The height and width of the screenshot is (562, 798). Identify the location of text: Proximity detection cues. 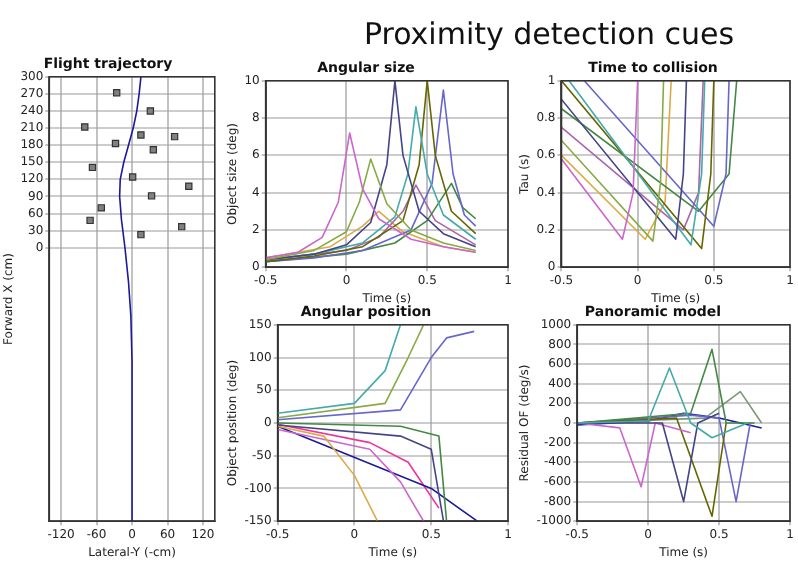
(549, 34).